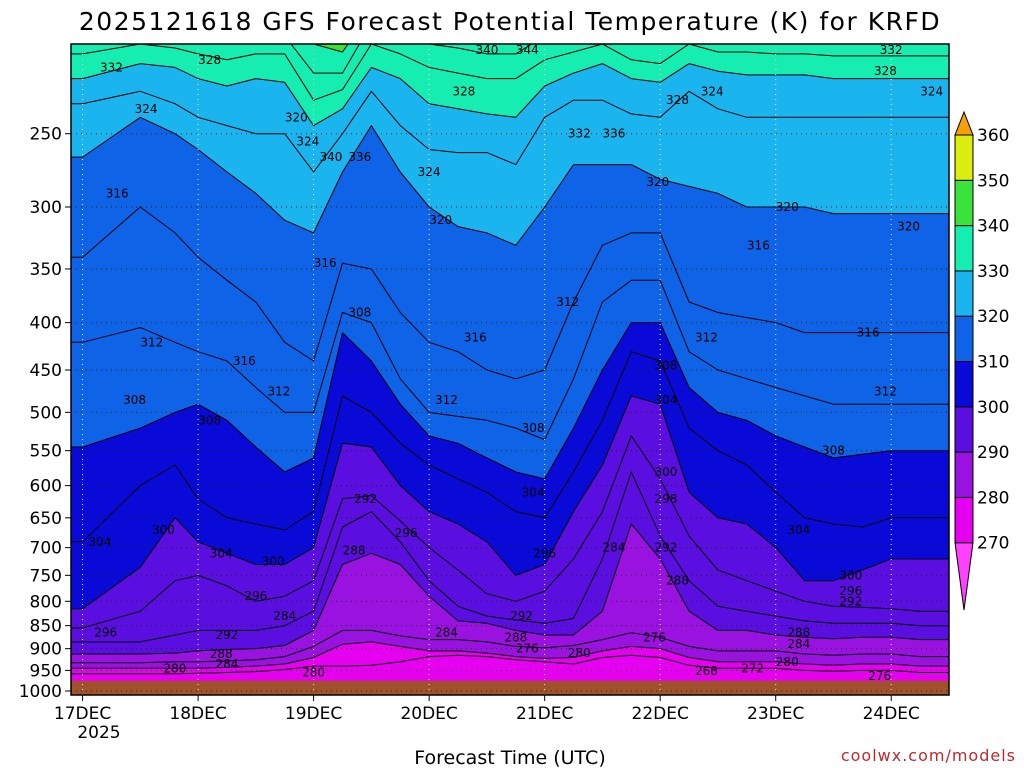 This screenshot has height=768, width=1024. I want to click on colorbar-label-280: 280, so click(993, 498).